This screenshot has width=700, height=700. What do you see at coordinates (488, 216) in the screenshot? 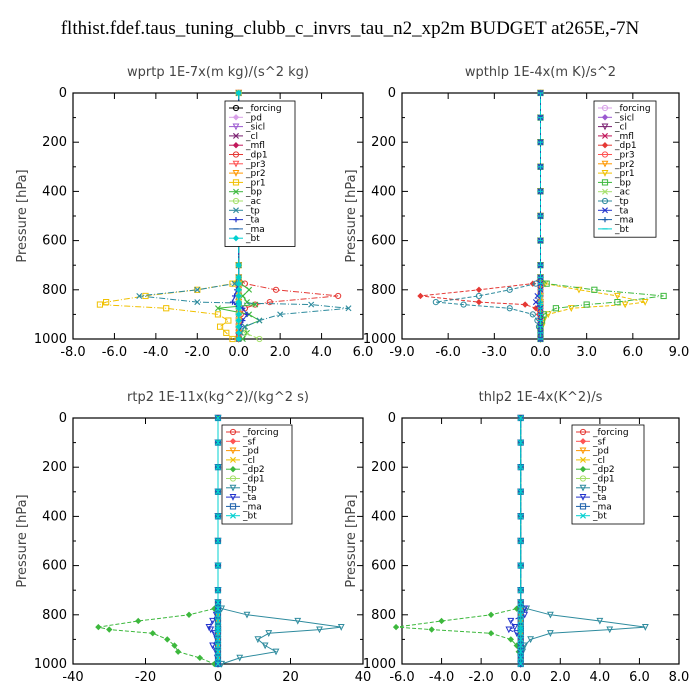
I see `series-line` at bounding box center [488, 216].